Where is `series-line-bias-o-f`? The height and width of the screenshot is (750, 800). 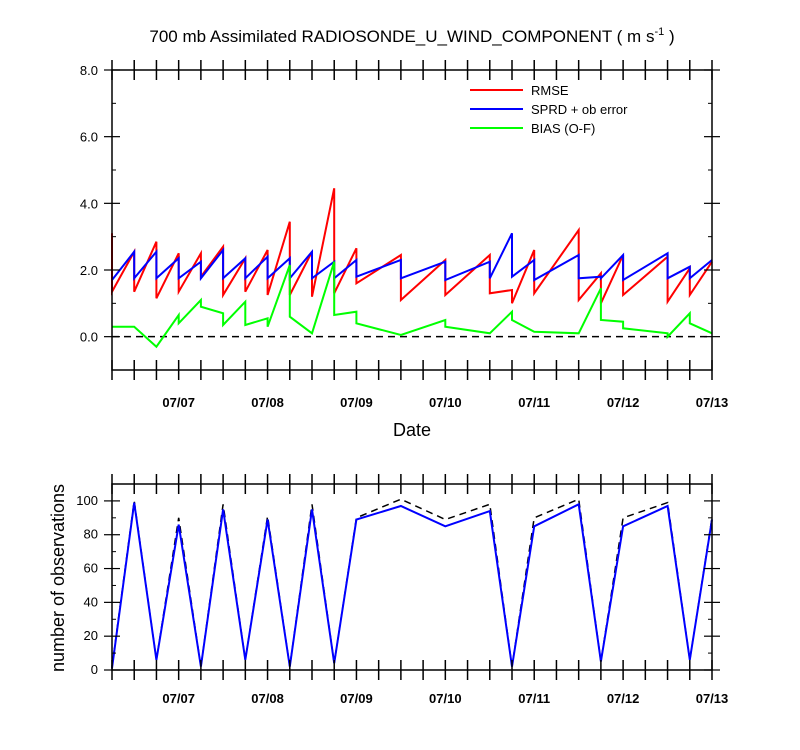 series-line-bias-o-f is located at coordinates (412, 305).